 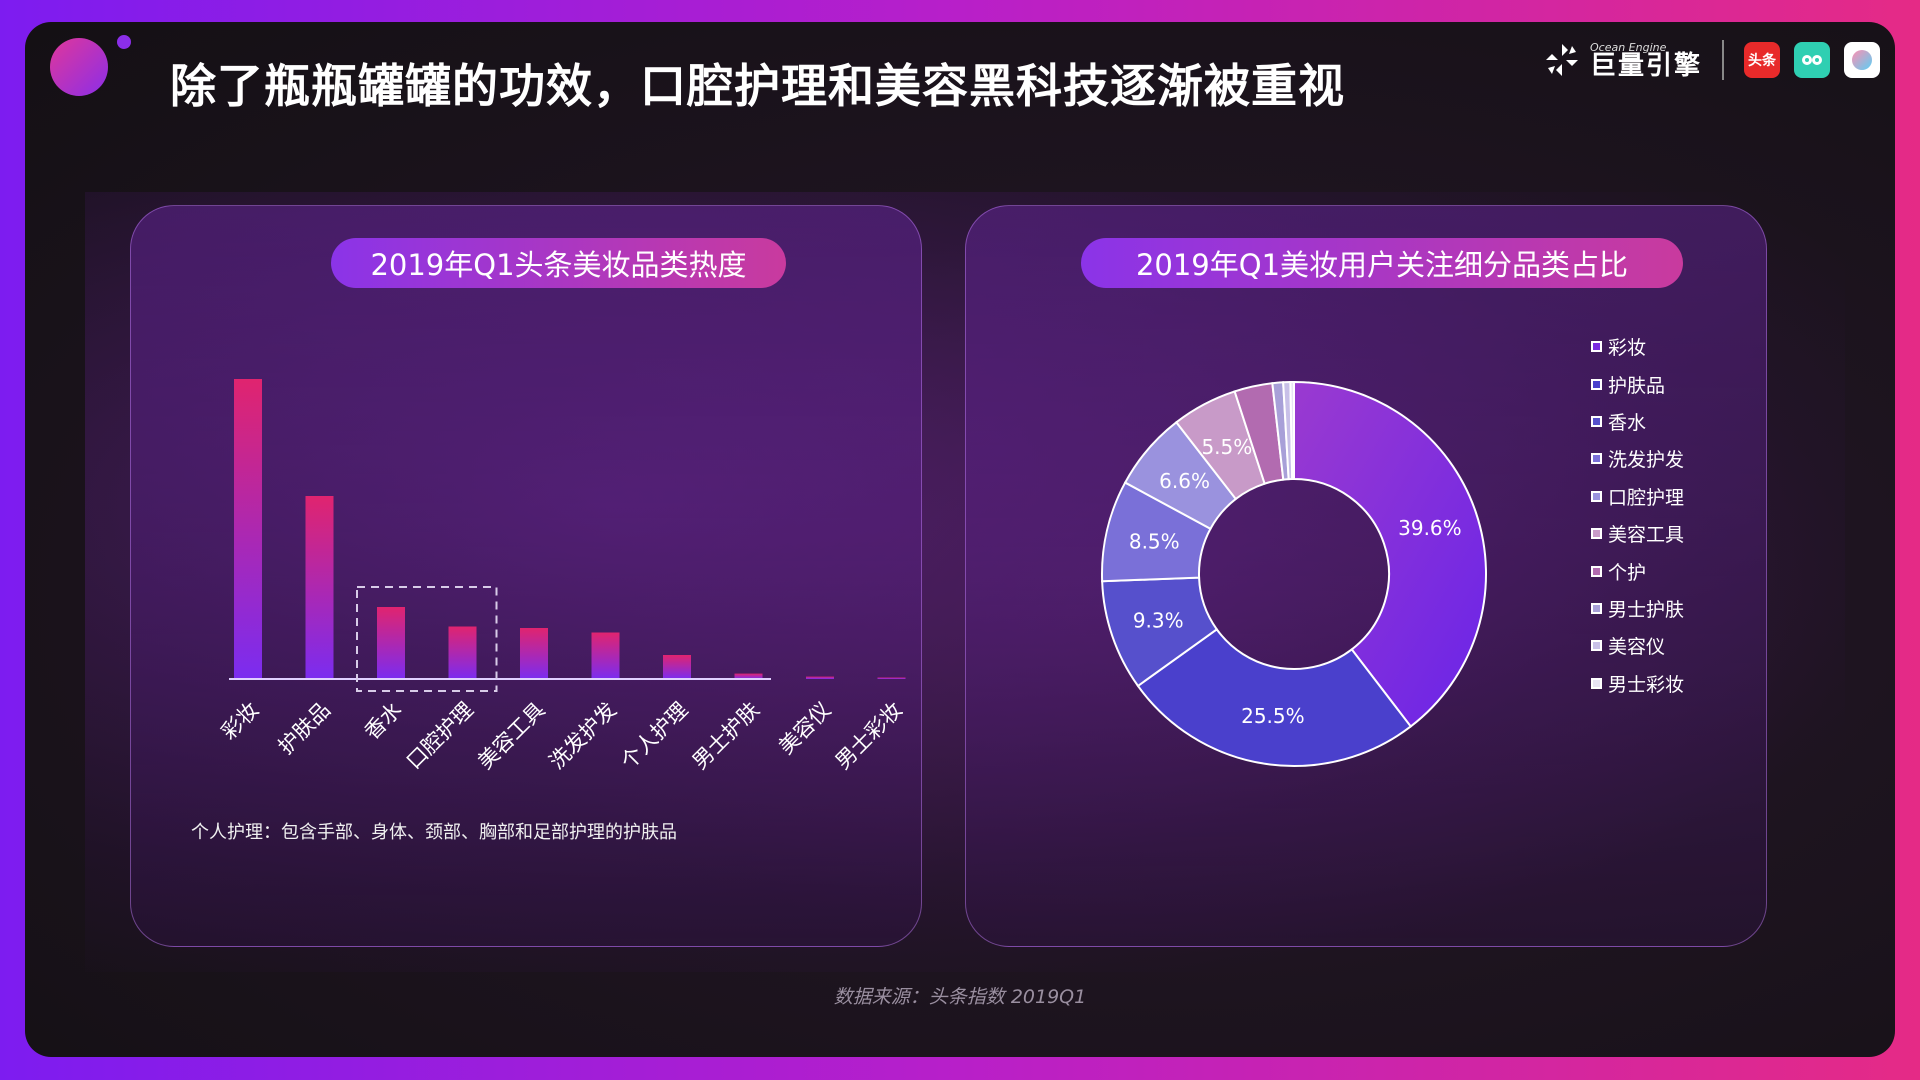 I want to click on bar-香水, so click(x=391, y=643).